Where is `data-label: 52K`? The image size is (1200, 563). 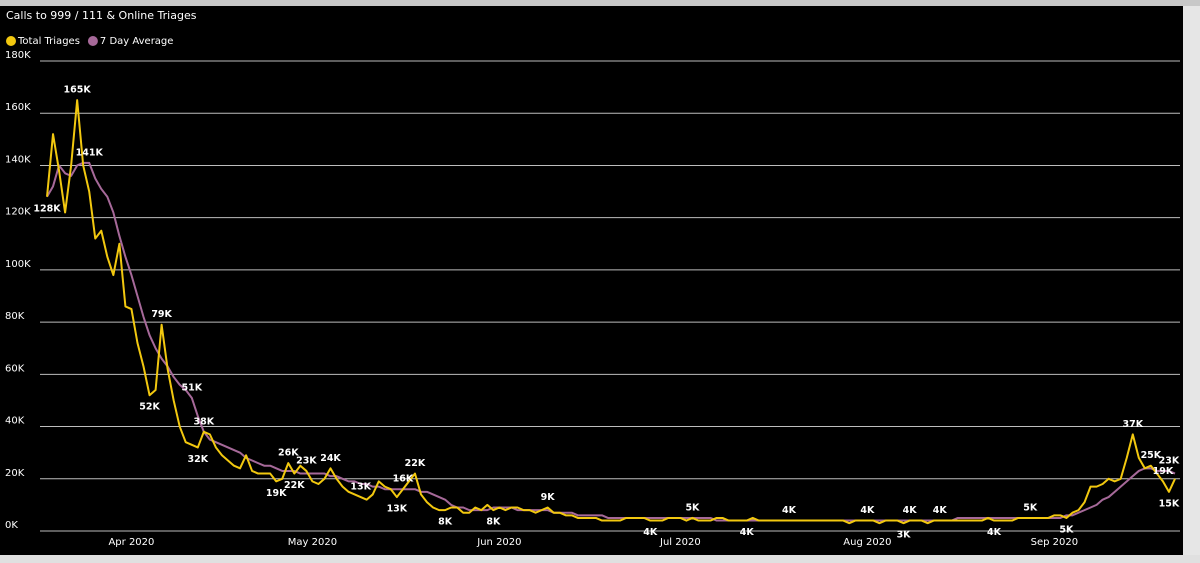
data-label: 52K is located at coordinates (149, 407).